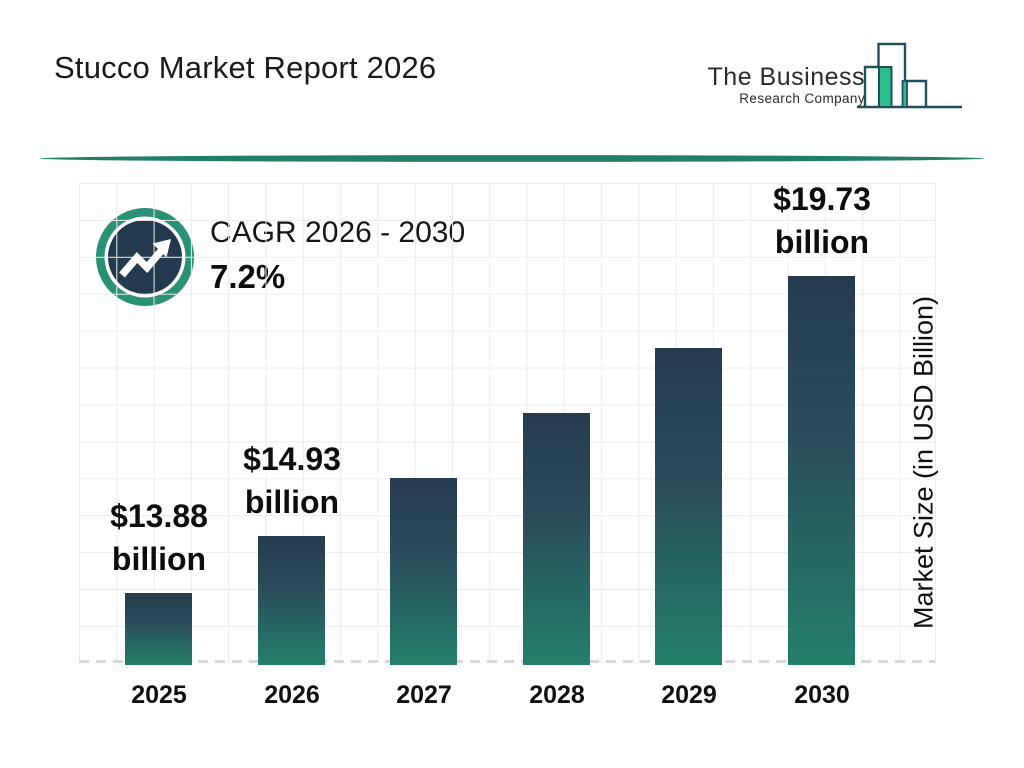 Image resolution: width=1024 pixels, height=768 pixels. I want to click on skyline-bars-icon, so click(909, 75).